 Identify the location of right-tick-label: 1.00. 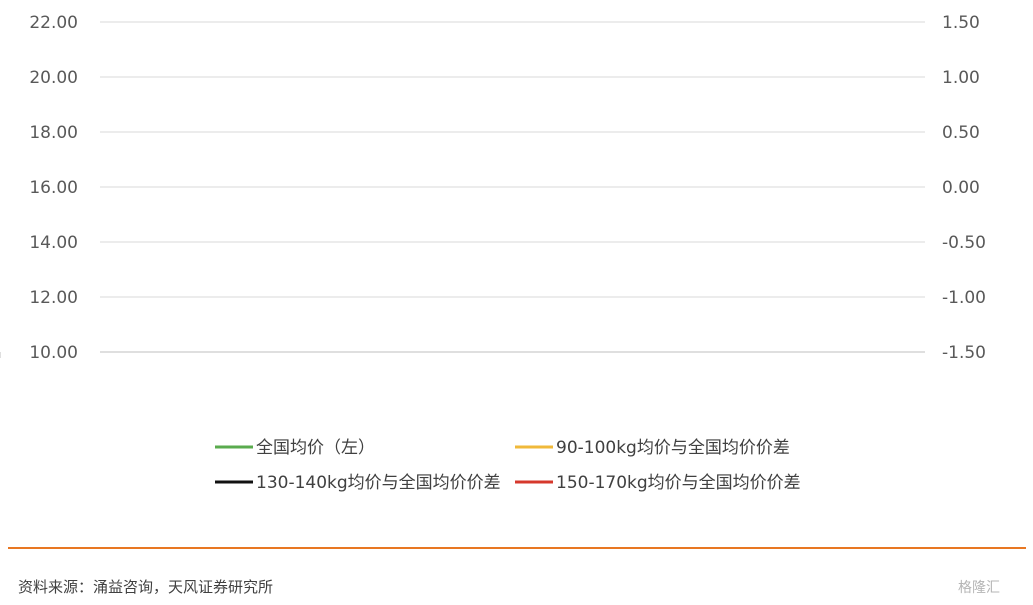
(961, 78).